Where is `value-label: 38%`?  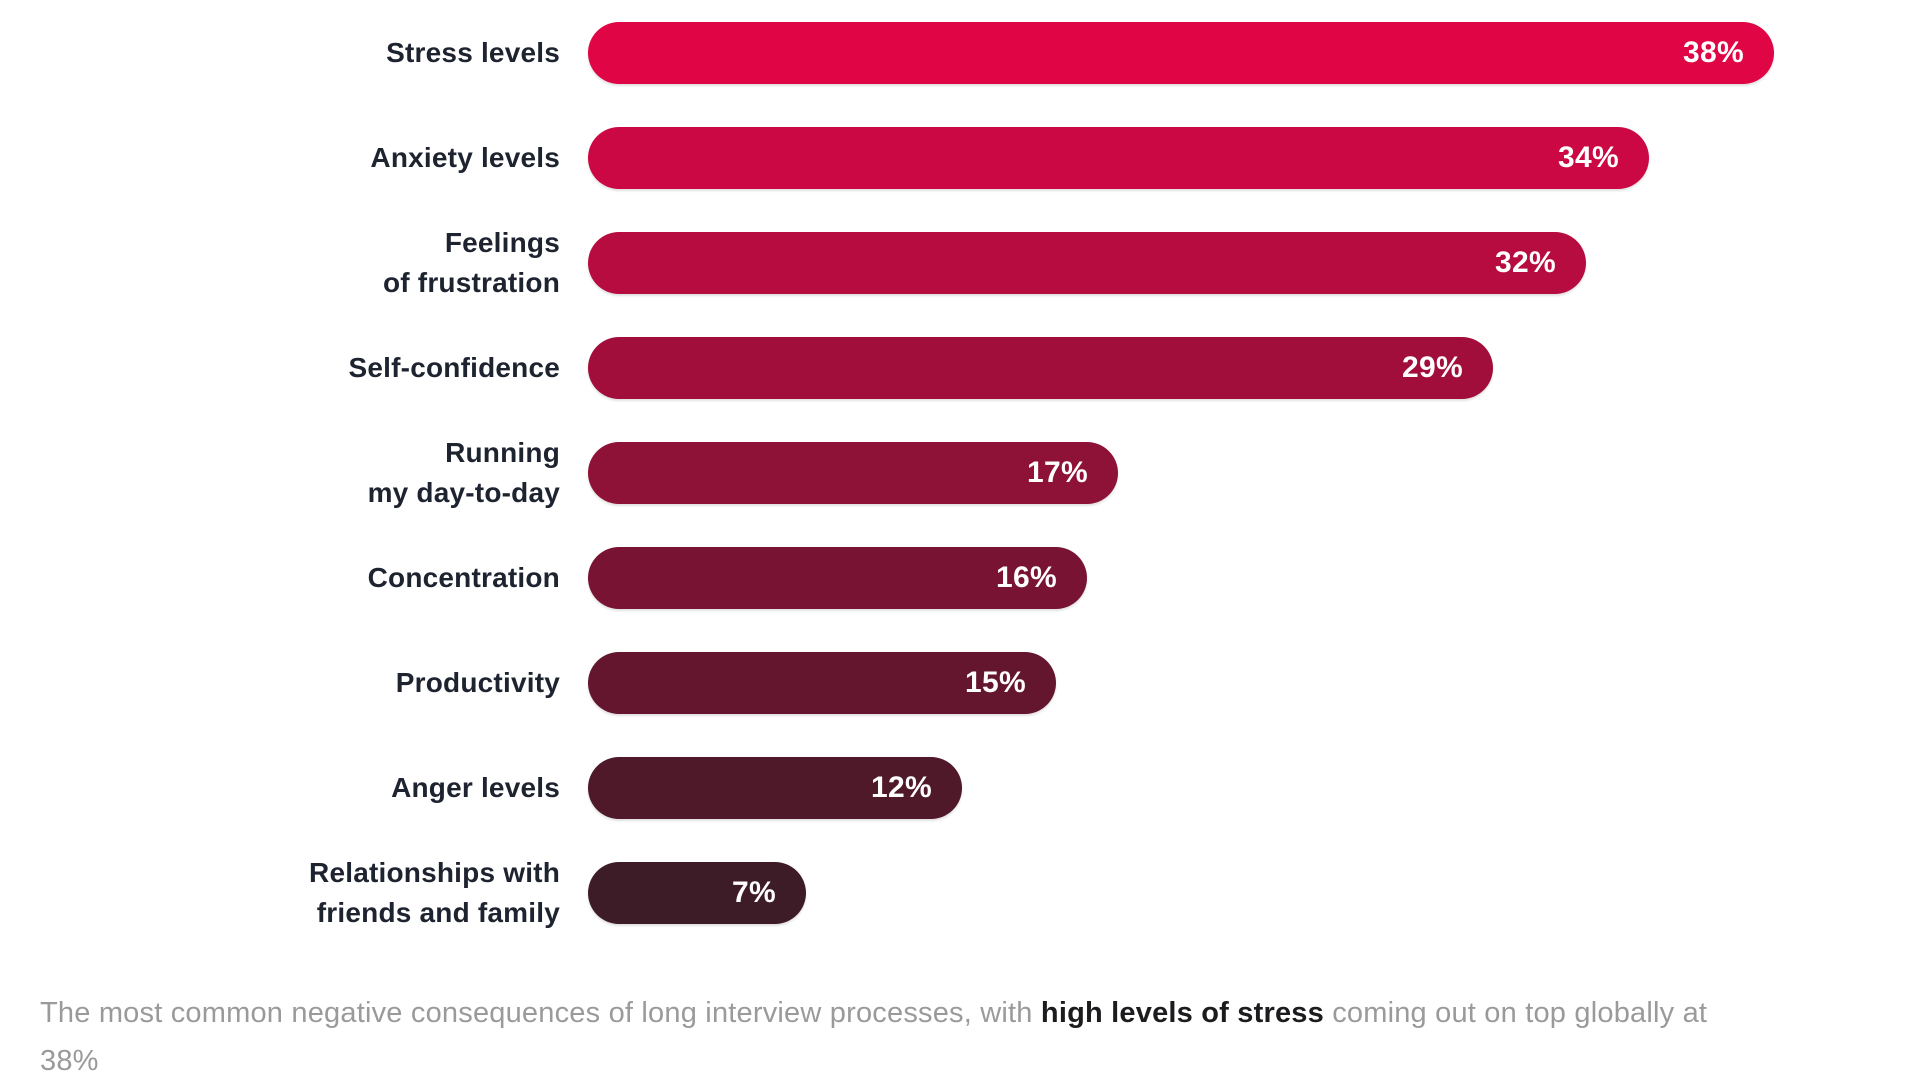
value-label: 38% is located at coordinates (1713, 52).